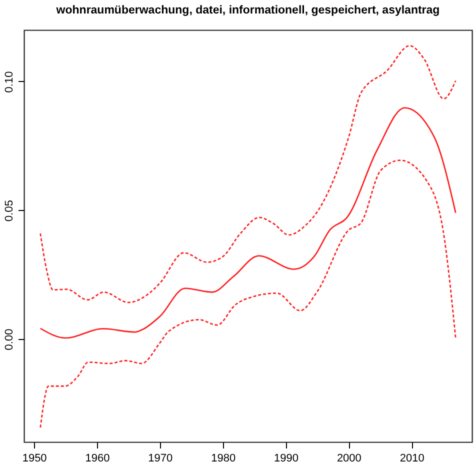  What do you see at coordinates (97, 458) in the screenshot?
I see `x-tick-label: 1960` at bounding box center [97, 458].